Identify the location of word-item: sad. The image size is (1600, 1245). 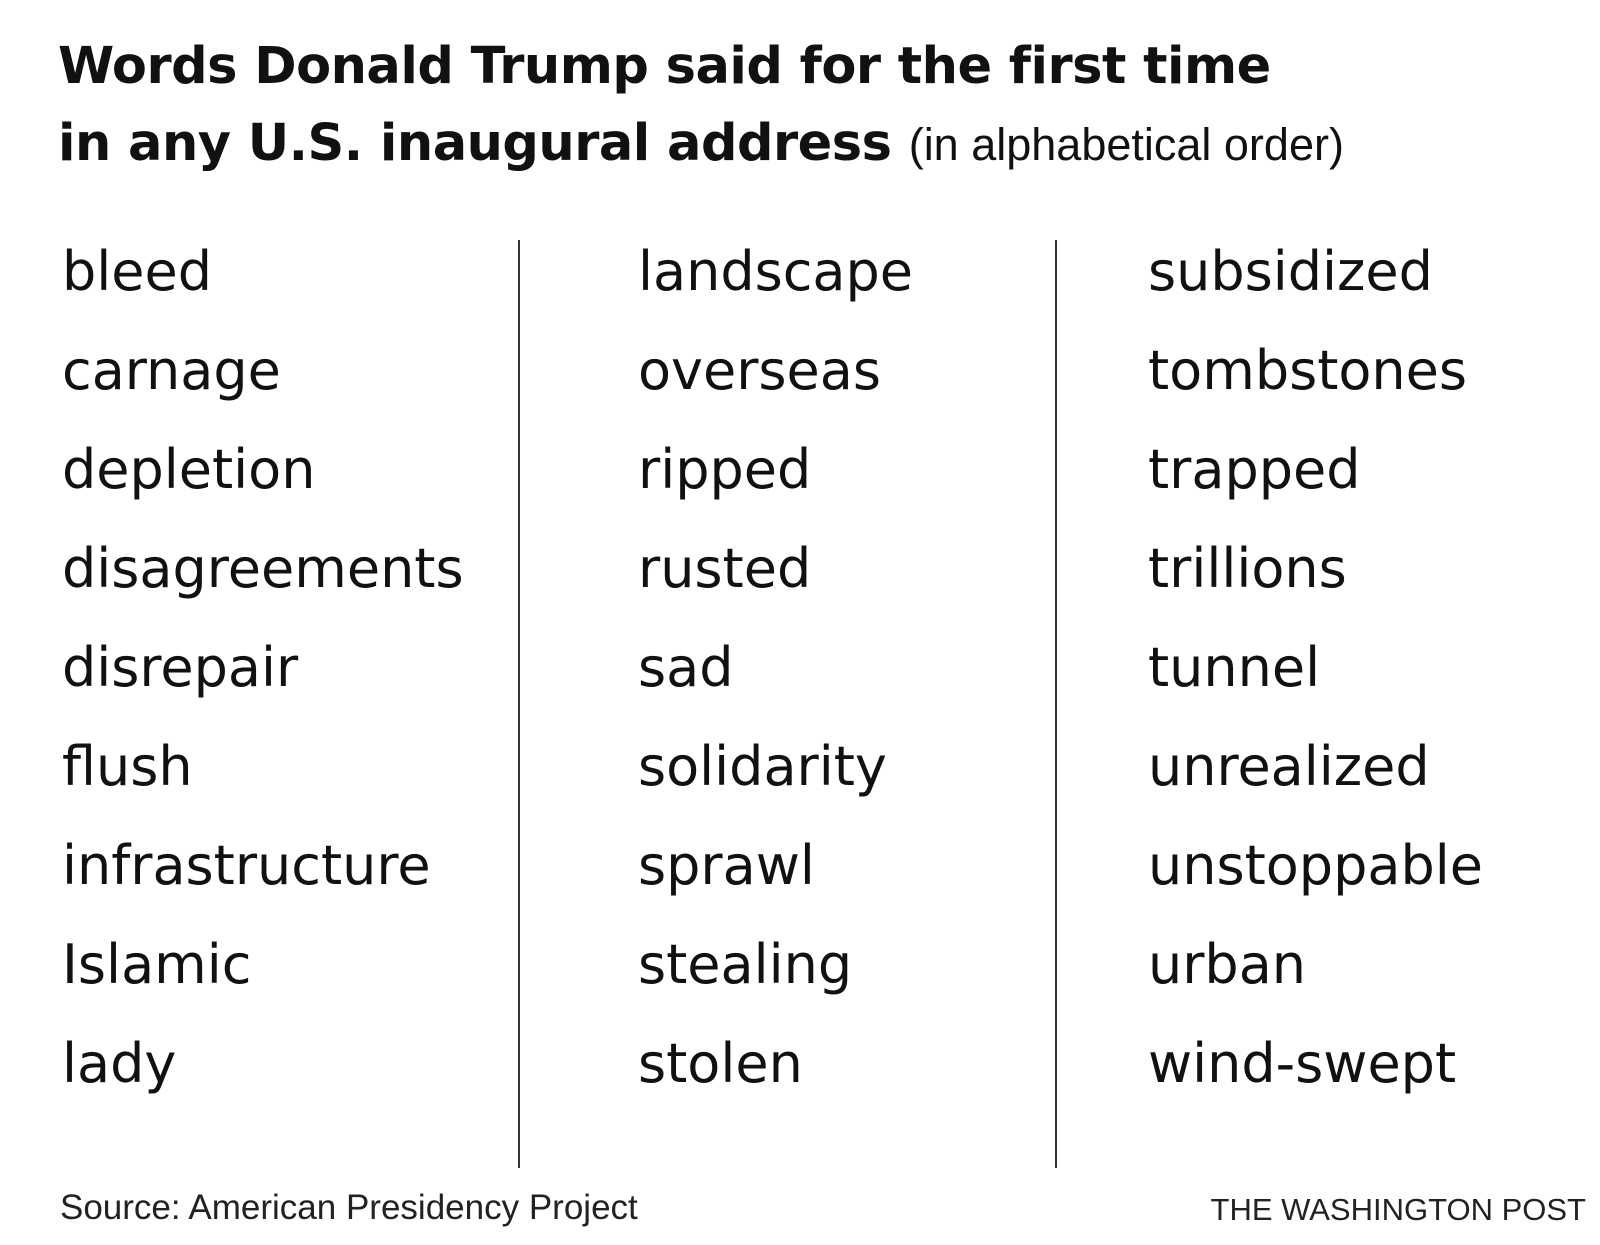
(686, 667).